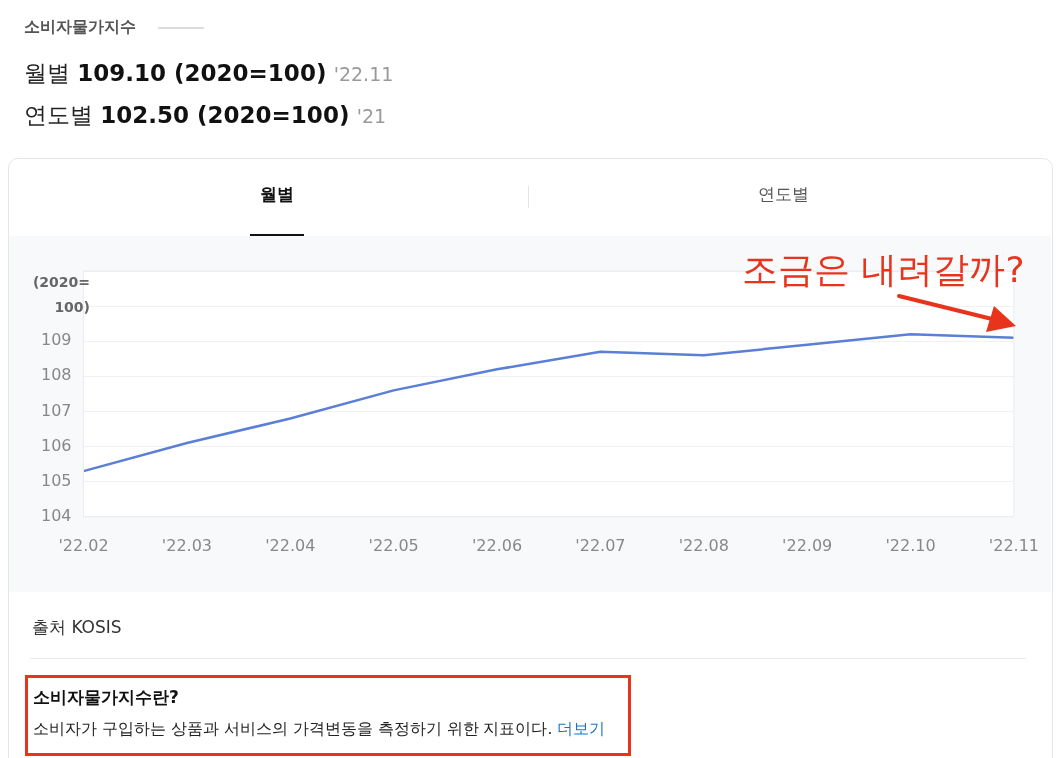 This screenshot has height=758, width=1062. What do you see at coordinates (77, 627) in the screenshot?
I see `source-note: 출처 KOSIS` at bounding box center [77, 627].